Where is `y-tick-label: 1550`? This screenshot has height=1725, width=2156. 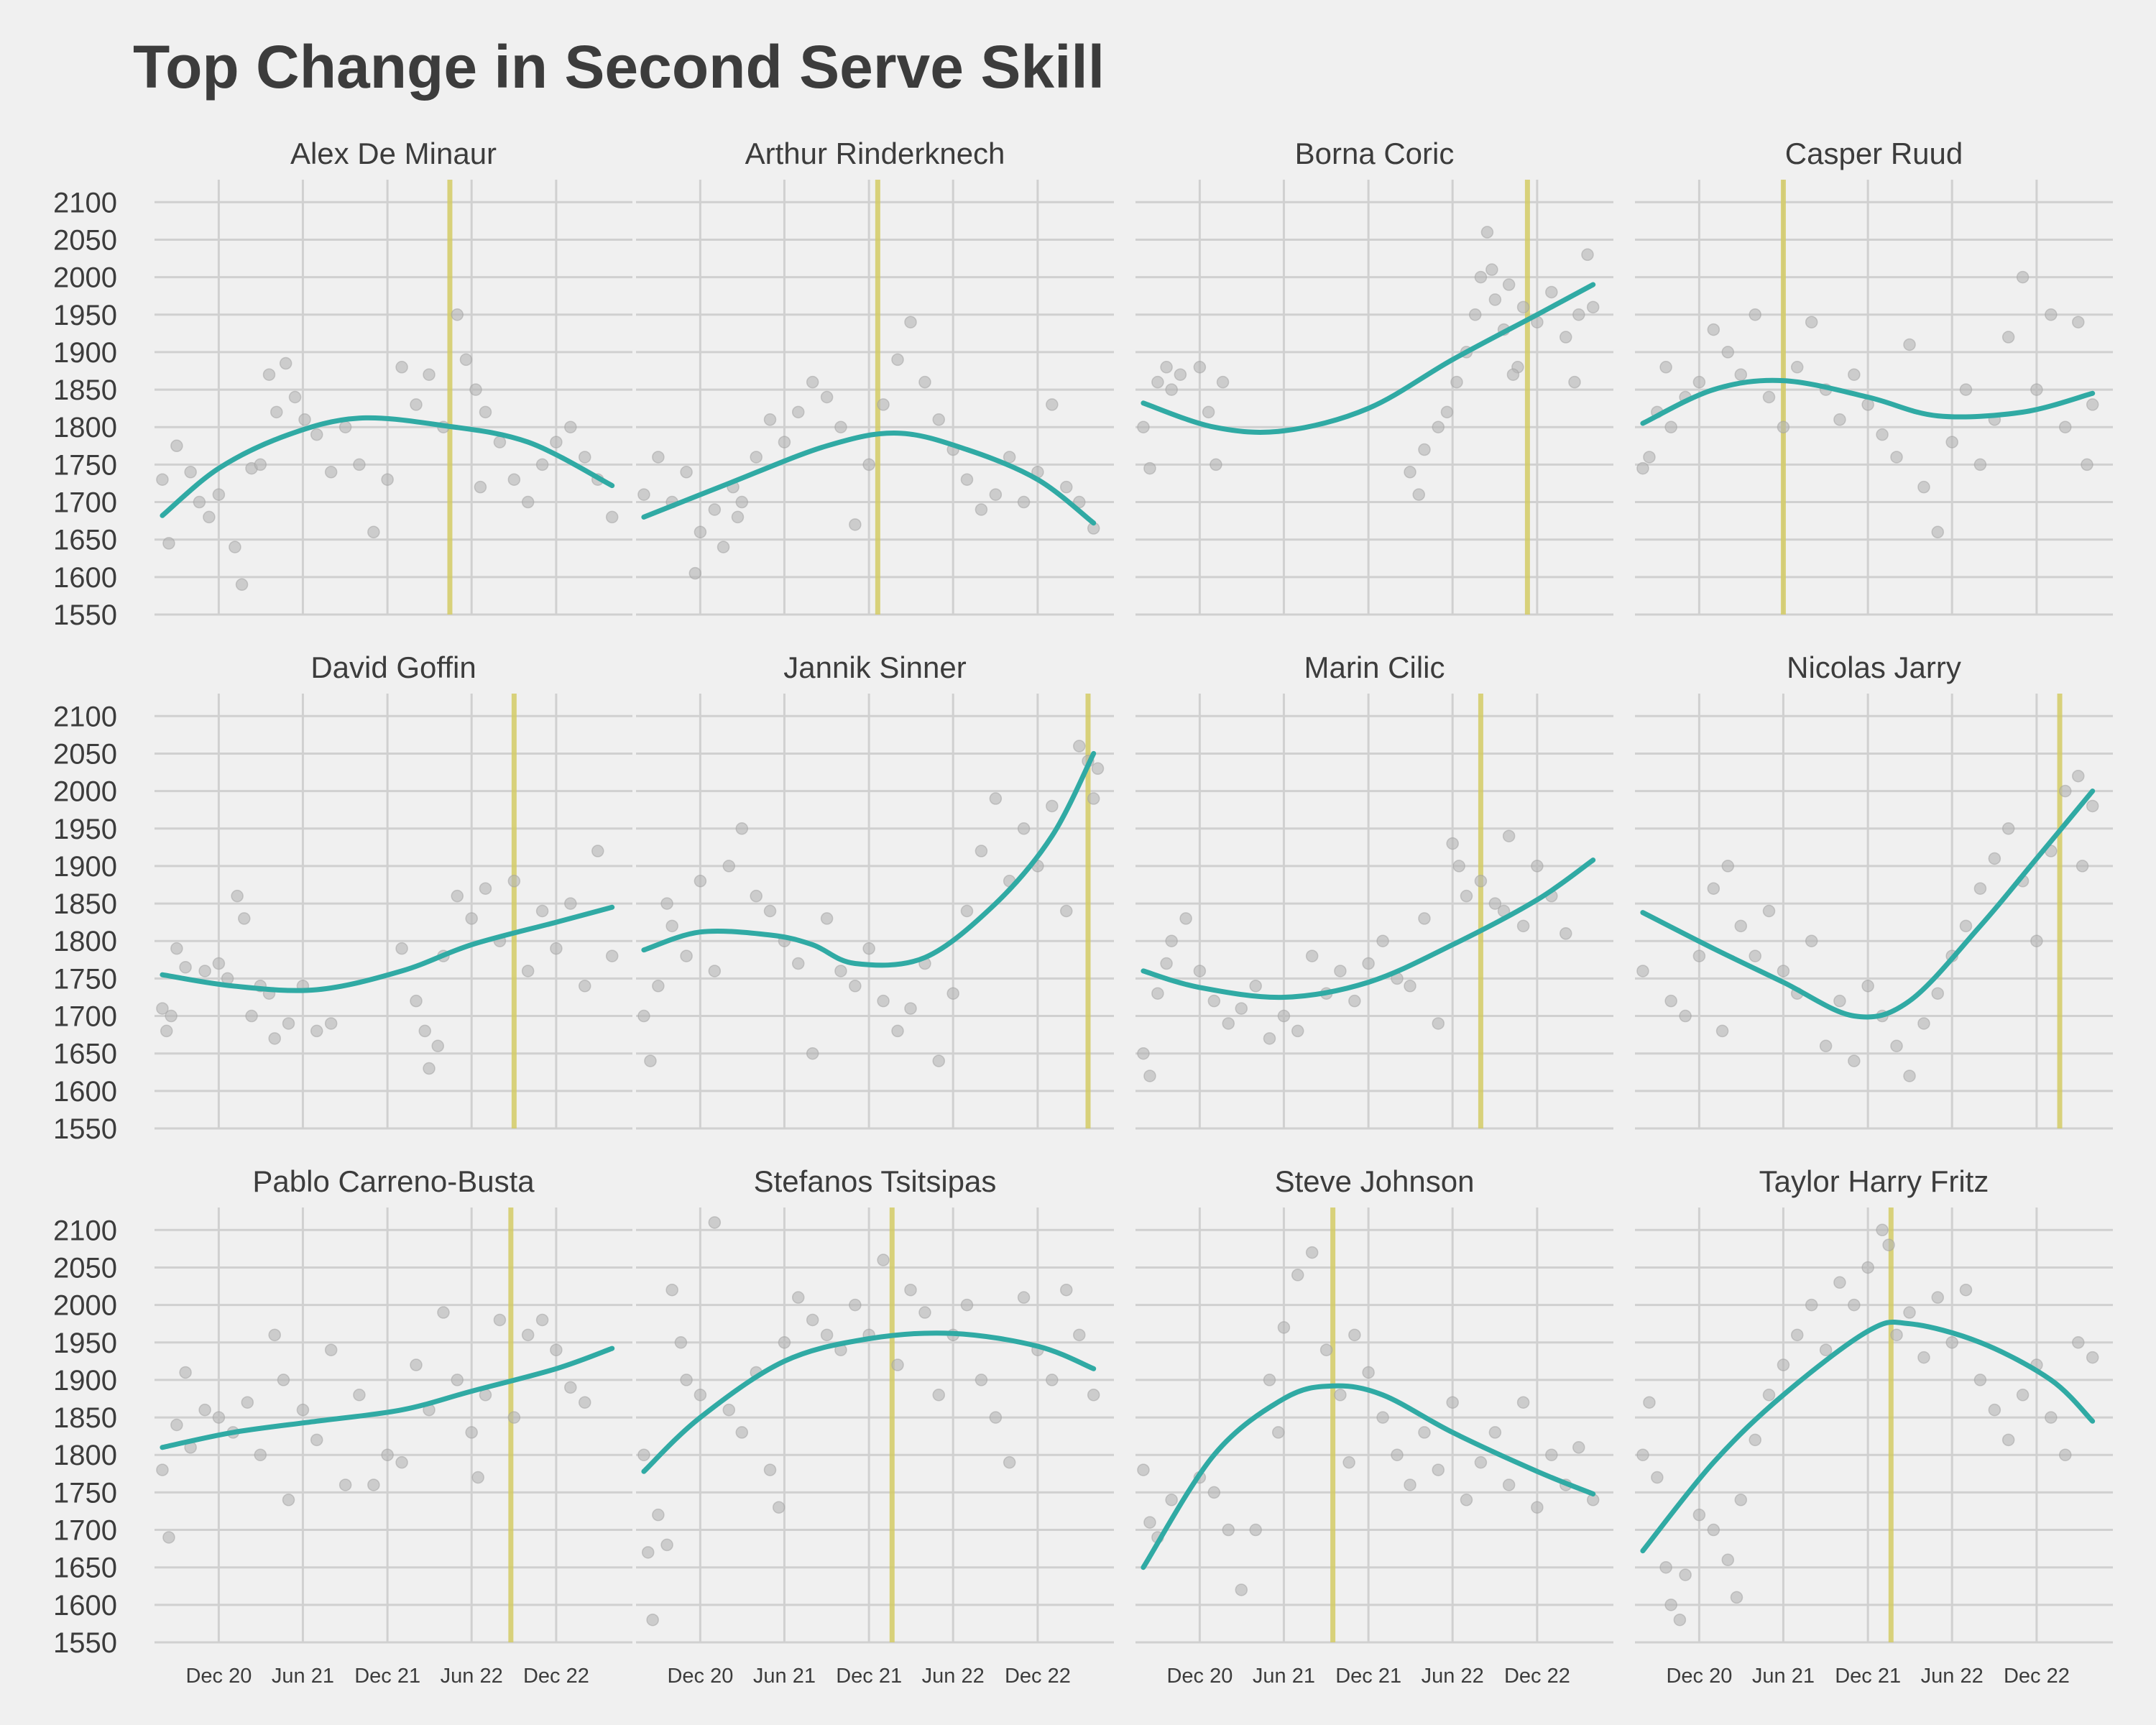 y-tick-label: 1550 is located at coordinates (85, 615).